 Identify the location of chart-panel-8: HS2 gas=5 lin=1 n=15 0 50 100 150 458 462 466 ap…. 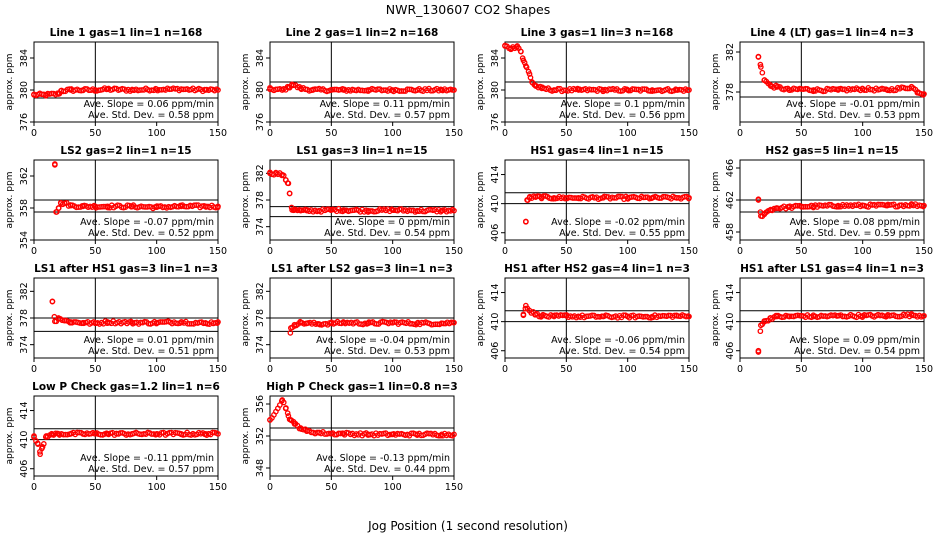
(822, 201).